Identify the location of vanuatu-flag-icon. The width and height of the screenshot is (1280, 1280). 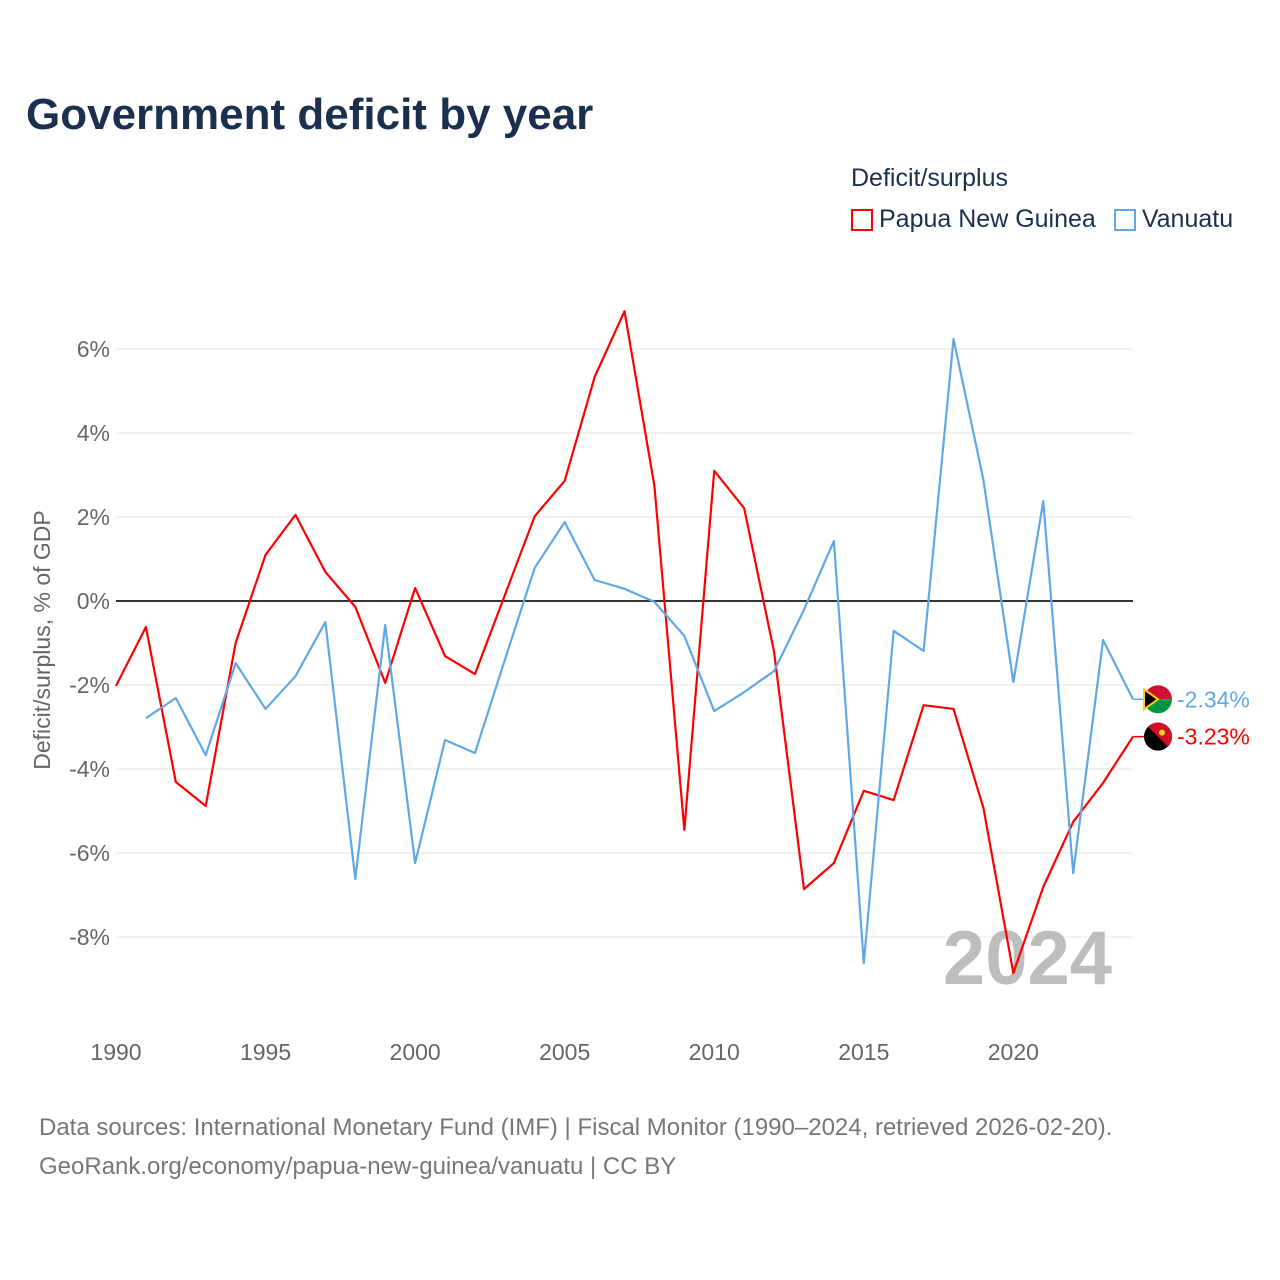
(1157, 699).